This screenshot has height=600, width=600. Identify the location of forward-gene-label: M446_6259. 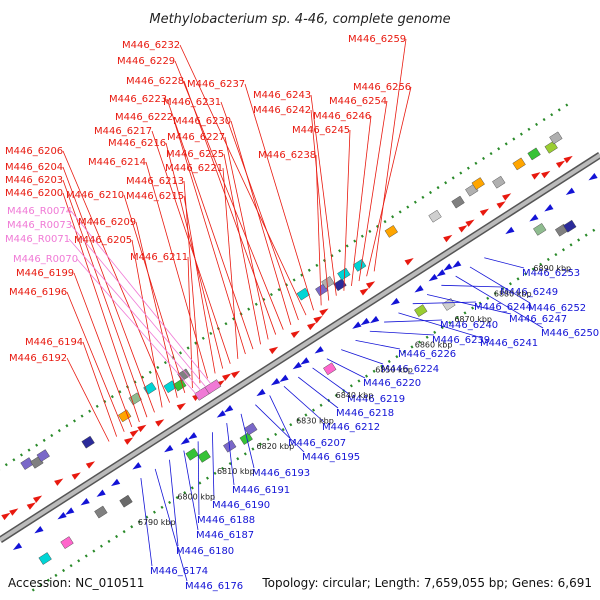
(377, 39).